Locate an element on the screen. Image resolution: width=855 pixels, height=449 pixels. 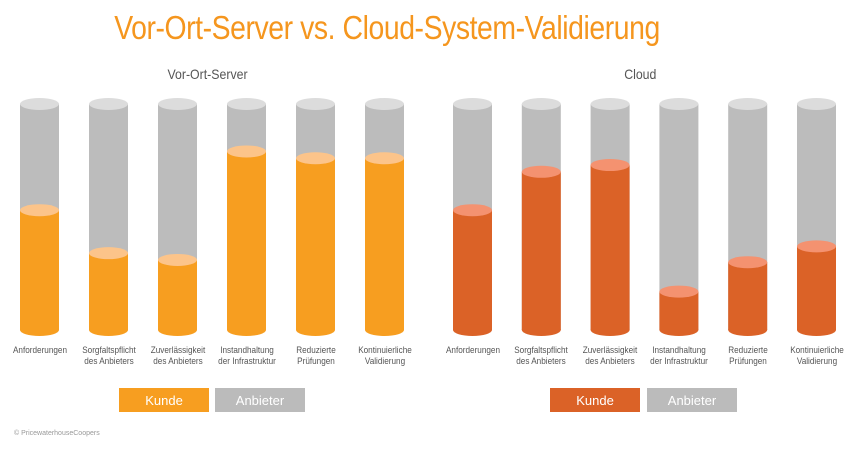
legend-anbieter-onprem: Anbieter is located at coordinates (260, 400).